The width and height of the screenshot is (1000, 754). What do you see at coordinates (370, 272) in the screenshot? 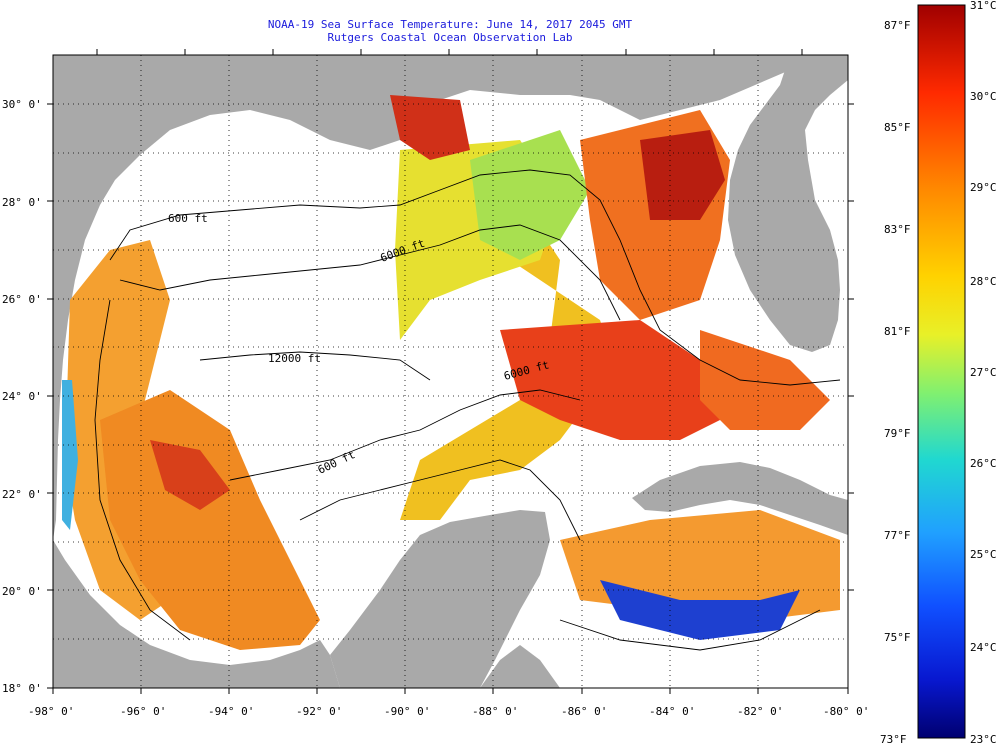
I see `contour-6000ft` at bounding box center [370, 272].